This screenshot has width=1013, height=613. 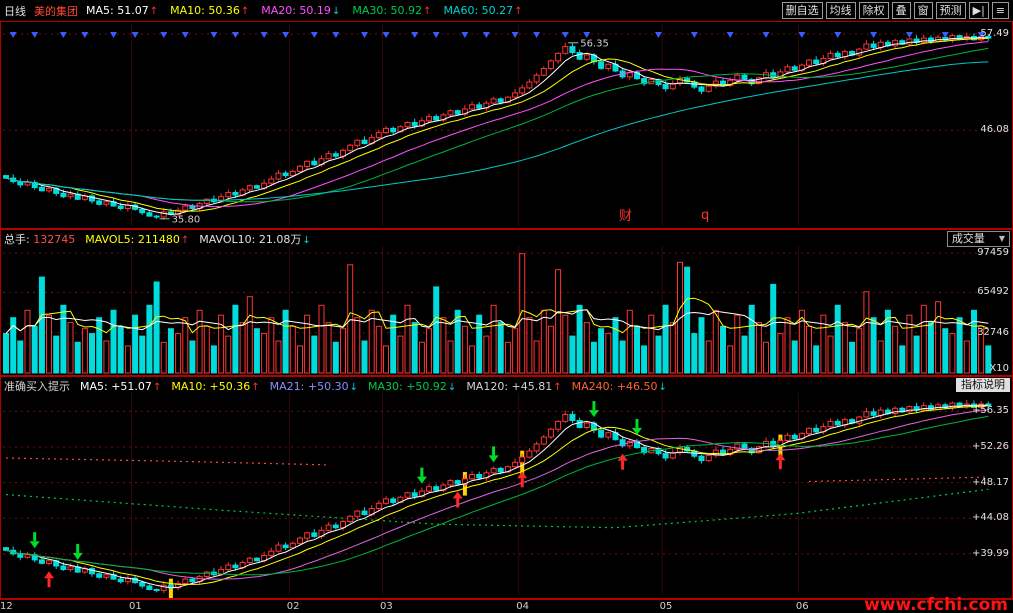 What do you see at coordinates (280, 239) in the screenshot?
I see `mavol10-readout-value: 21.08万` at bounding box center [280, 239].